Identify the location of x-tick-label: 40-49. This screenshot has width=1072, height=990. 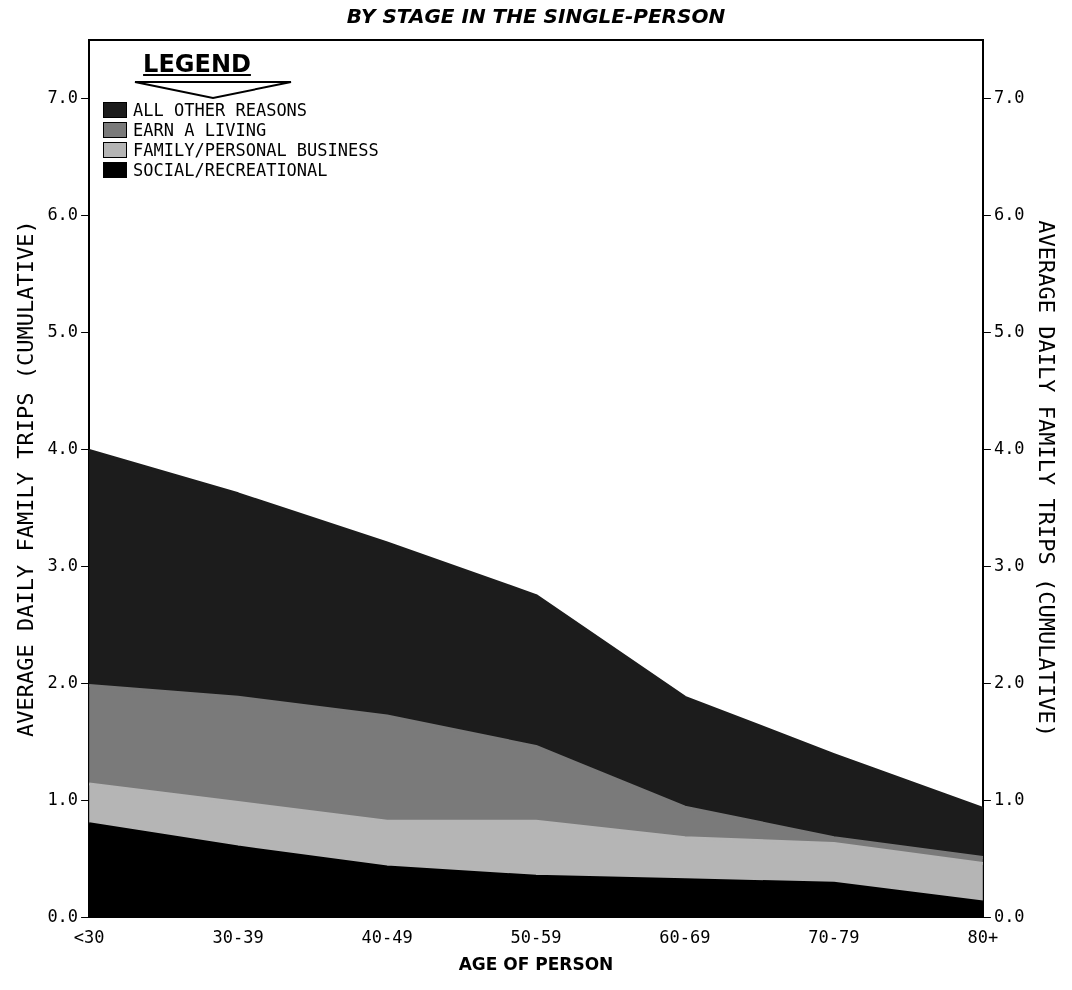
(387, 936).